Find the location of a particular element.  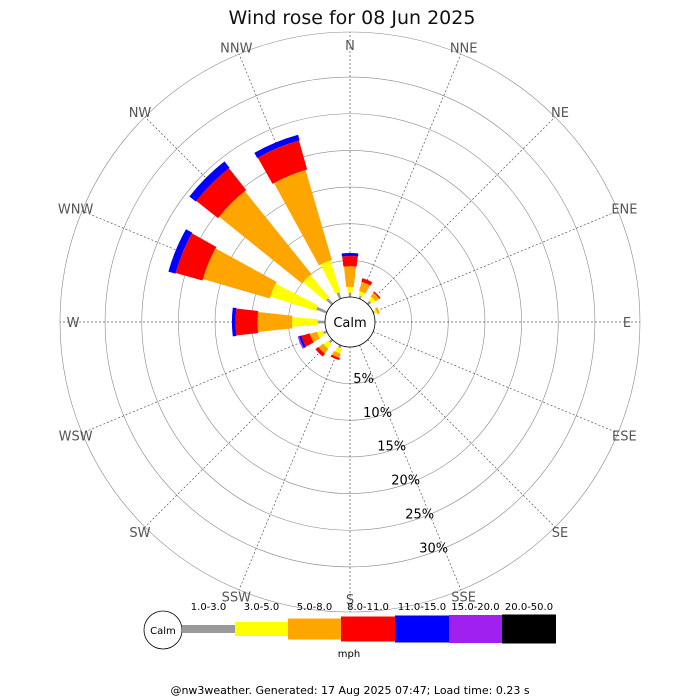

direction-label-wsw: WSW is located at coordinates (76, 437).